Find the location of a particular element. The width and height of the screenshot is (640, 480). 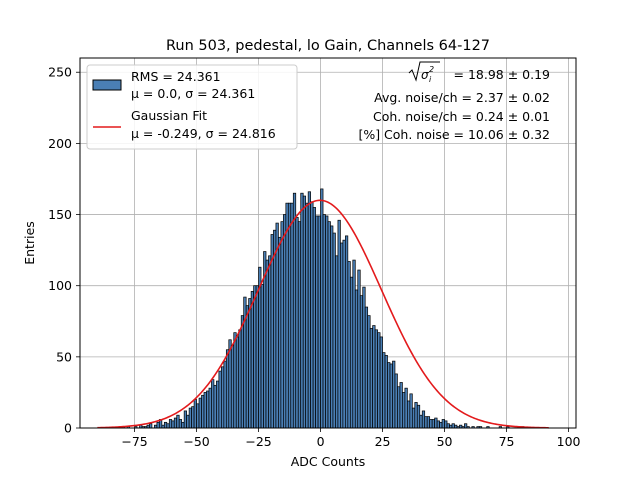

legend-box is located at coordinates (192, 107).